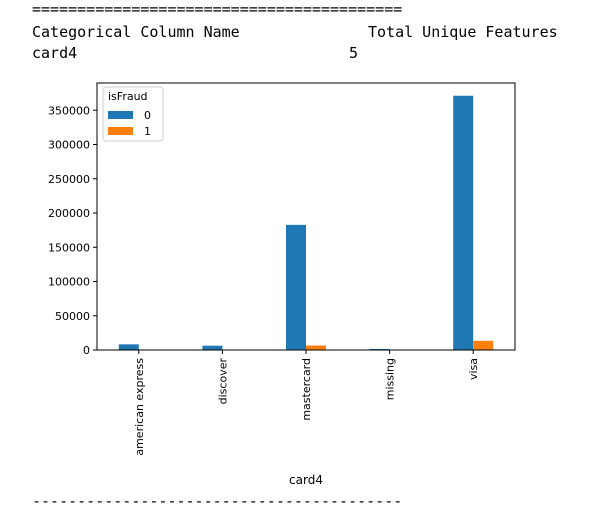 This screenshot has height=510, width=605. I want to click on legend: isFraud 0 1, so click(133, 114).